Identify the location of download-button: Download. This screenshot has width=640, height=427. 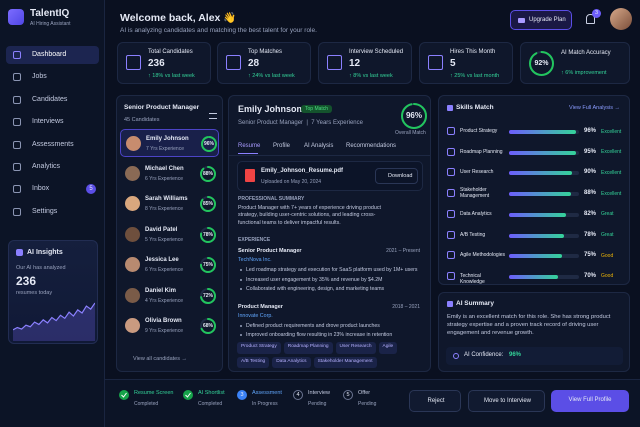
(396, 176).